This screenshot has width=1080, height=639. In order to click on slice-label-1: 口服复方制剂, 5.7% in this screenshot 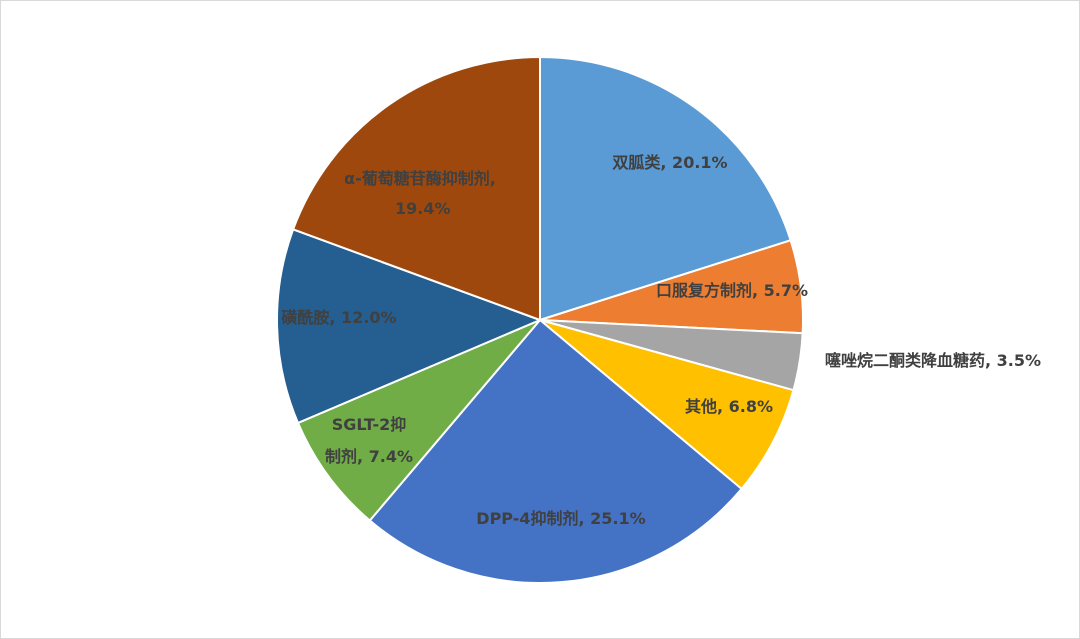, I will do `click(732, 290)`.